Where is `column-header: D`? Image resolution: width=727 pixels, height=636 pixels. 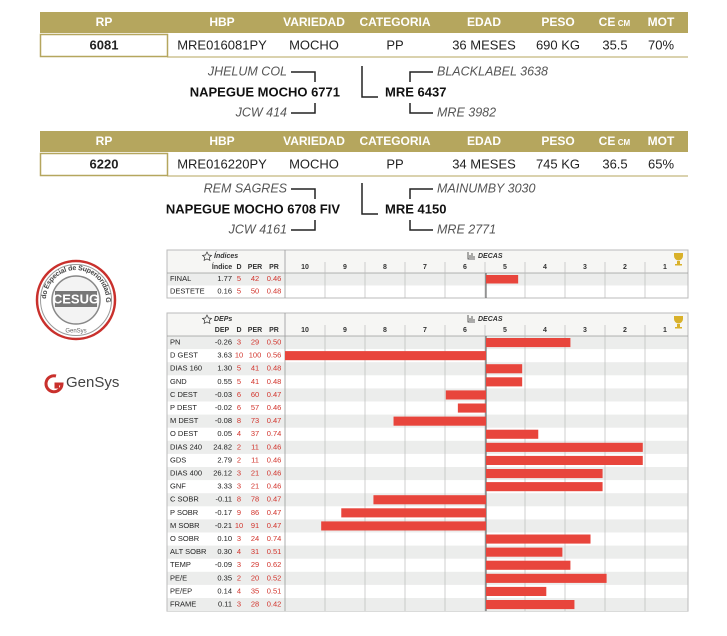 column-header: D is located at coordinates (238, 330).